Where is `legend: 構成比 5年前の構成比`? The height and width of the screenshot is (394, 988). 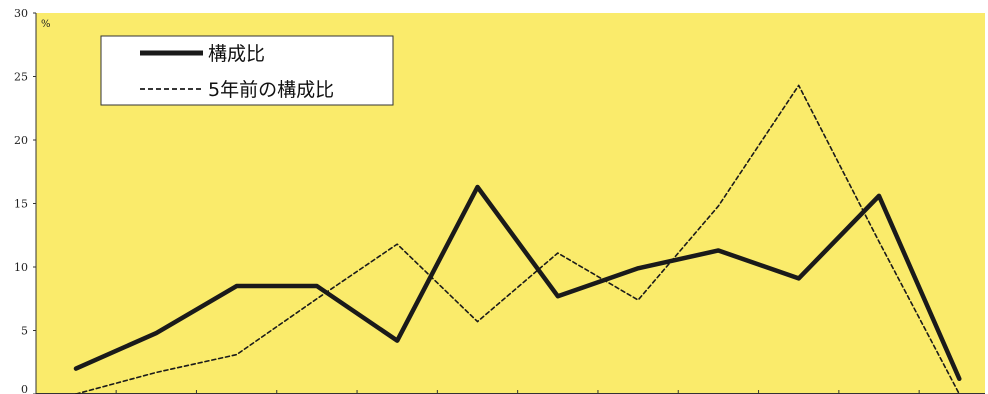 legend: 構成比 5年前の構成比 is located at coordinates (247, 70).